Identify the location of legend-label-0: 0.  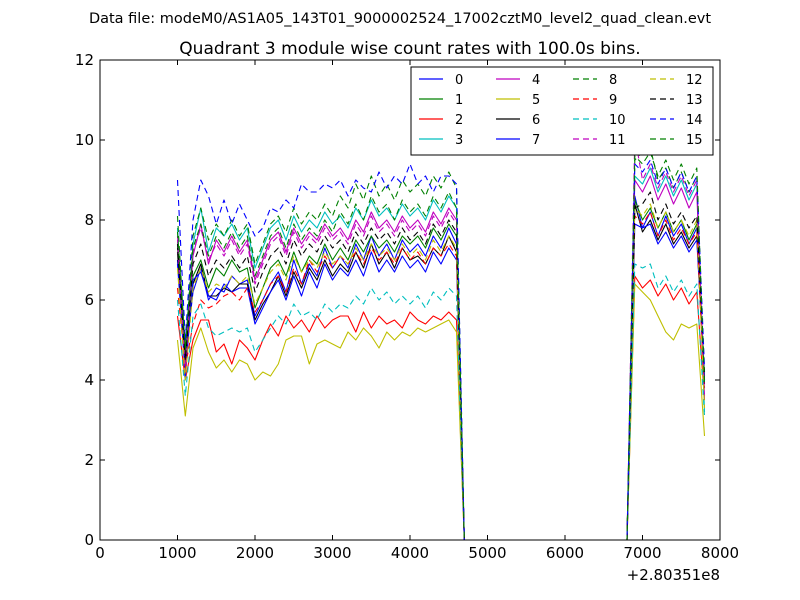
(459, 80).